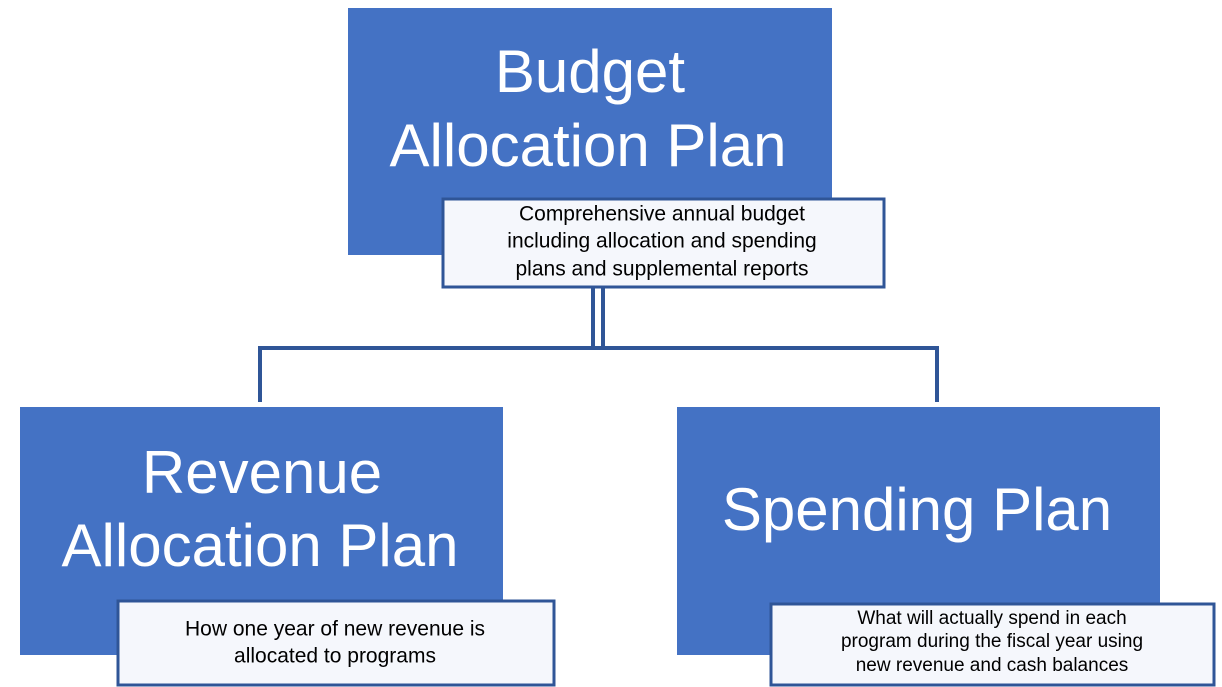 The width and height of the screenshot is (1222, 687). Describe the element at coordinates (917, 509) in the screenshot. I see `node-title: Spending Plan` at that location.